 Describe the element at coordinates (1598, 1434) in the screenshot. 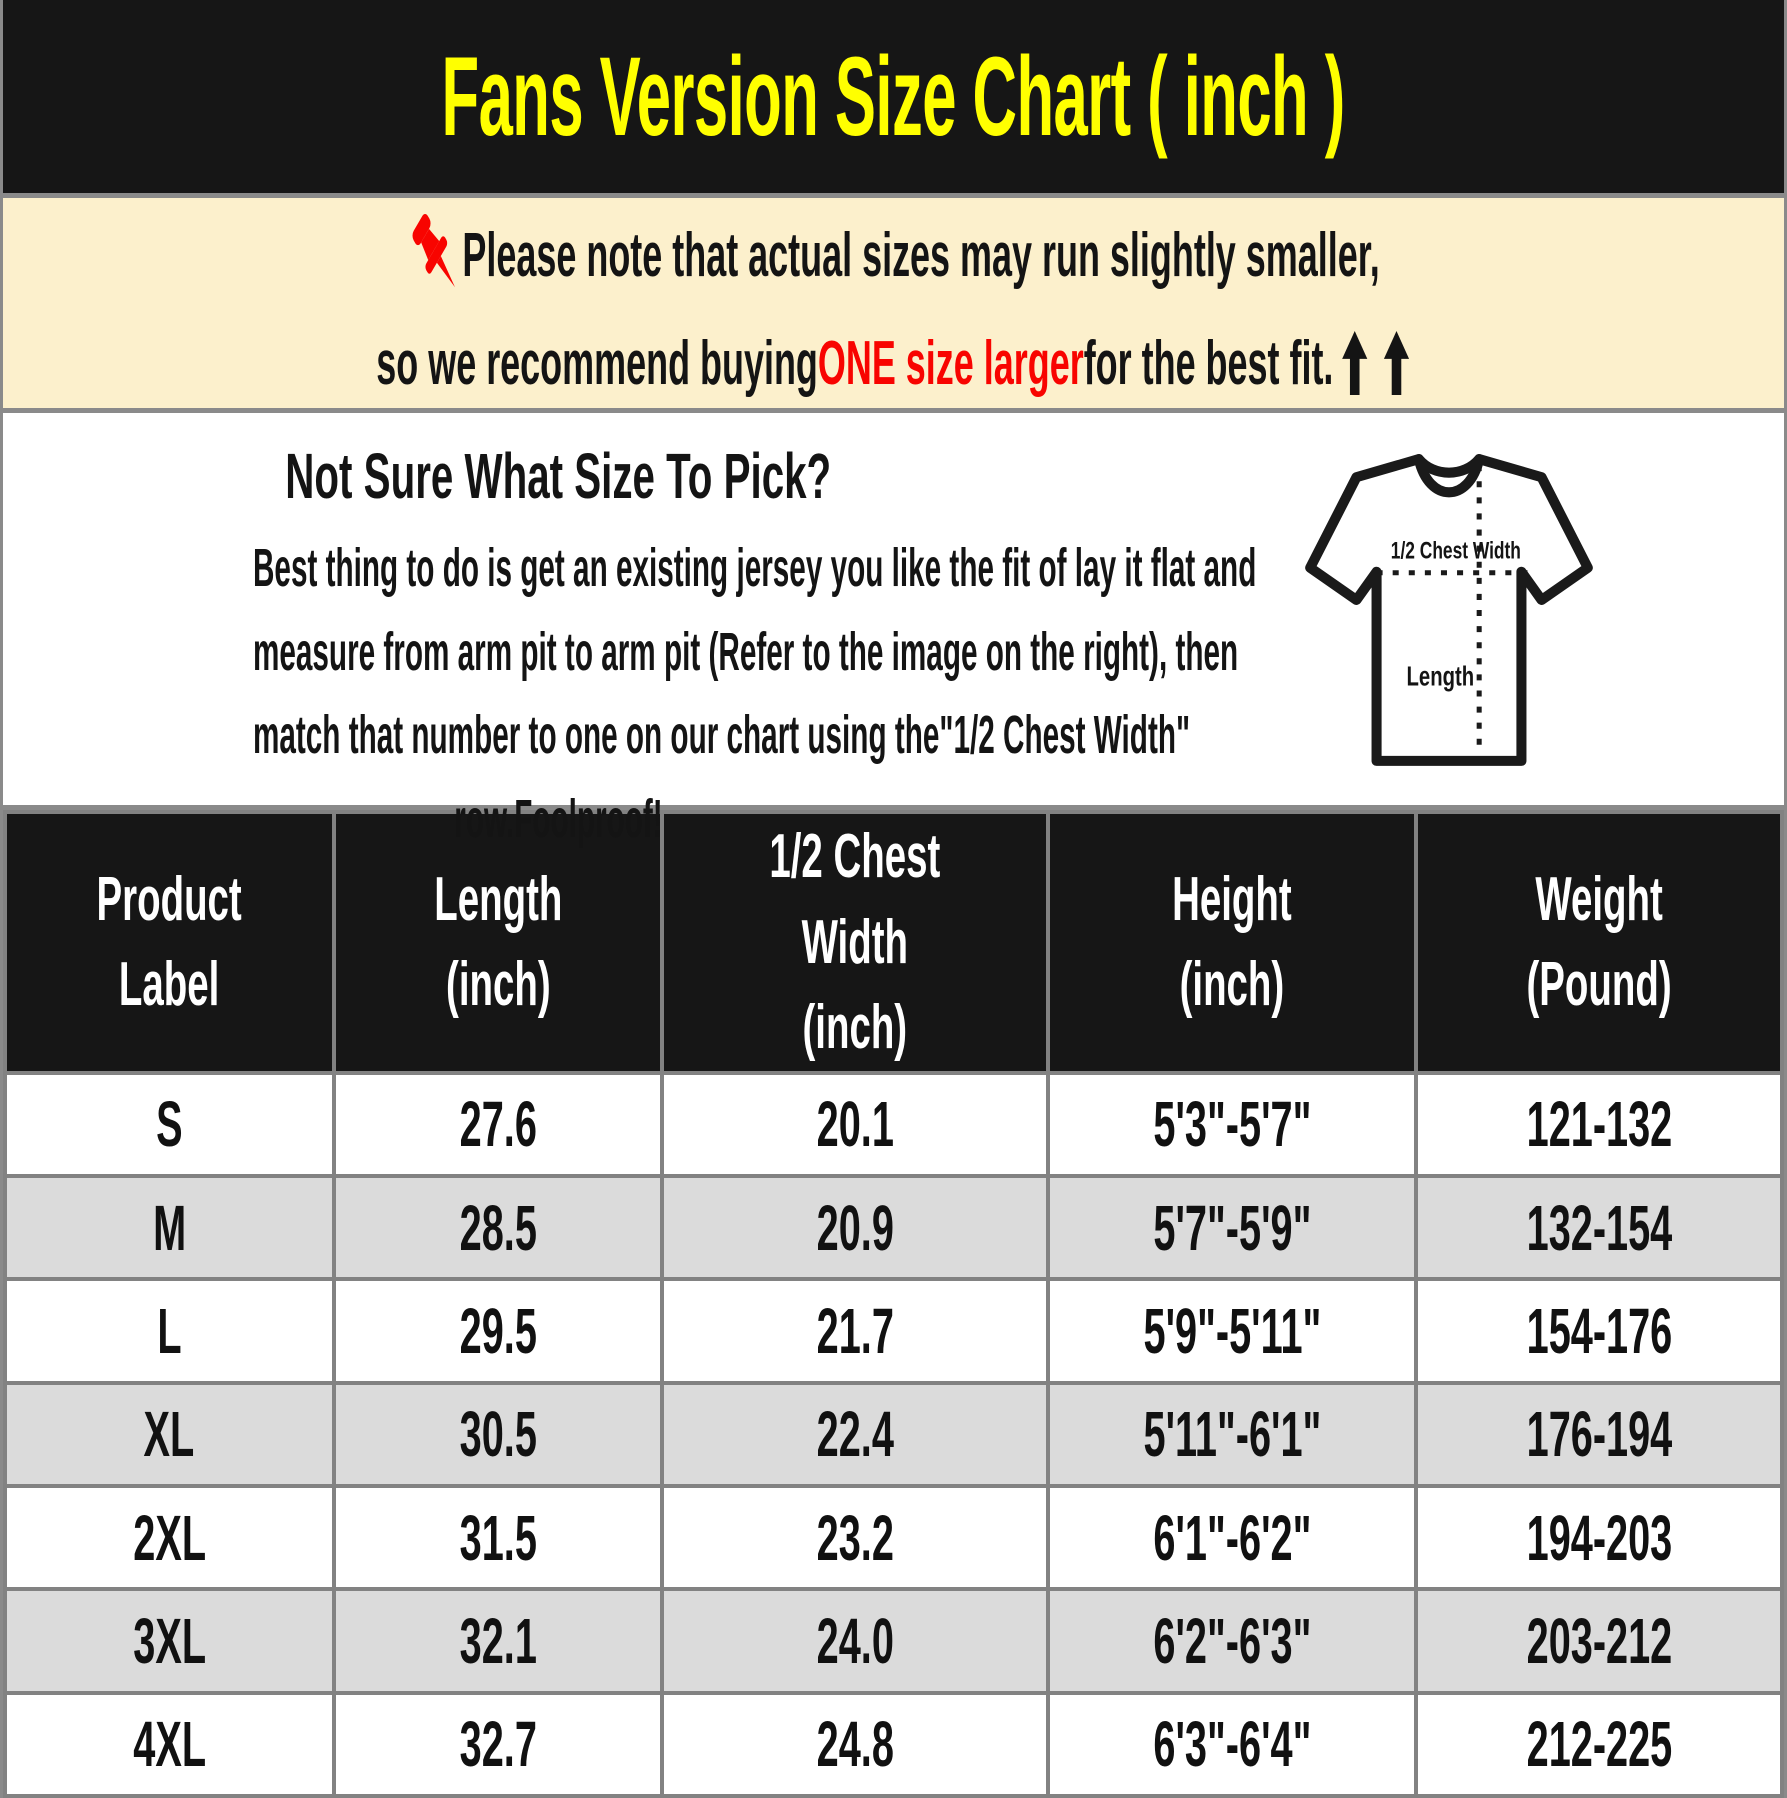

I see `cell-weight: 176-194` at that location.